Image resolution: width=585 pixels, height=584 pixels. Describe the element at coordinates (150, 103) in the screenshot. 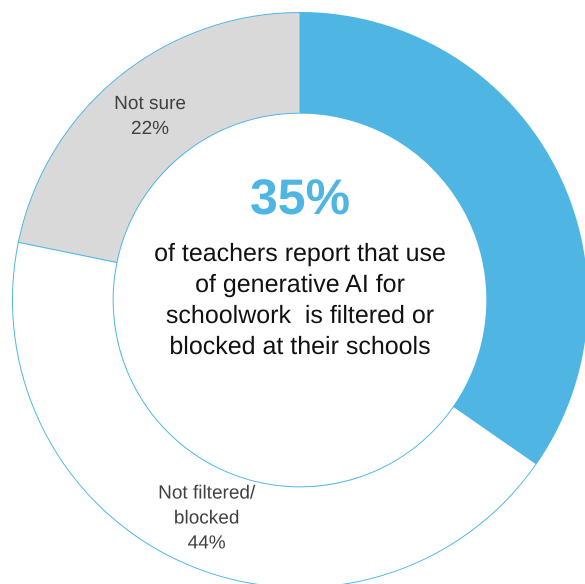

I see `slice-label: Not sure` at that location.